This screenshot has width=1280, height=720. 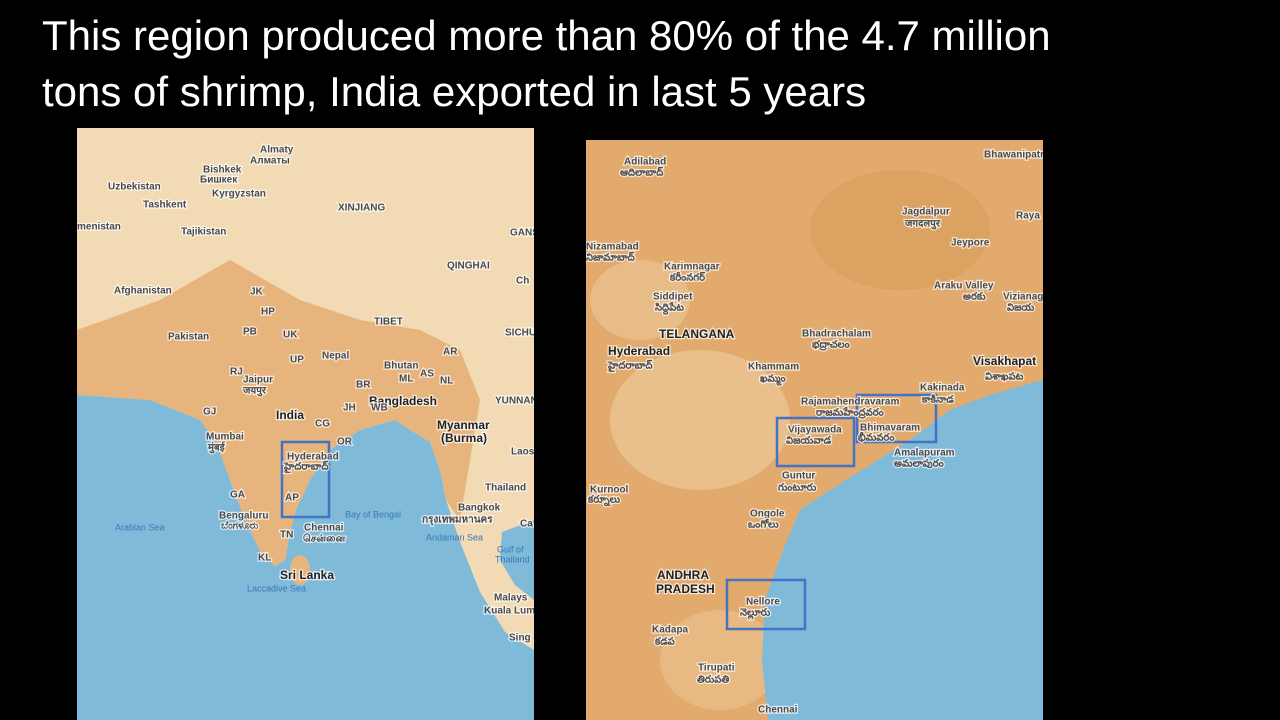 I want to click on place-label: PRADESH, so click(x=685, y=589).